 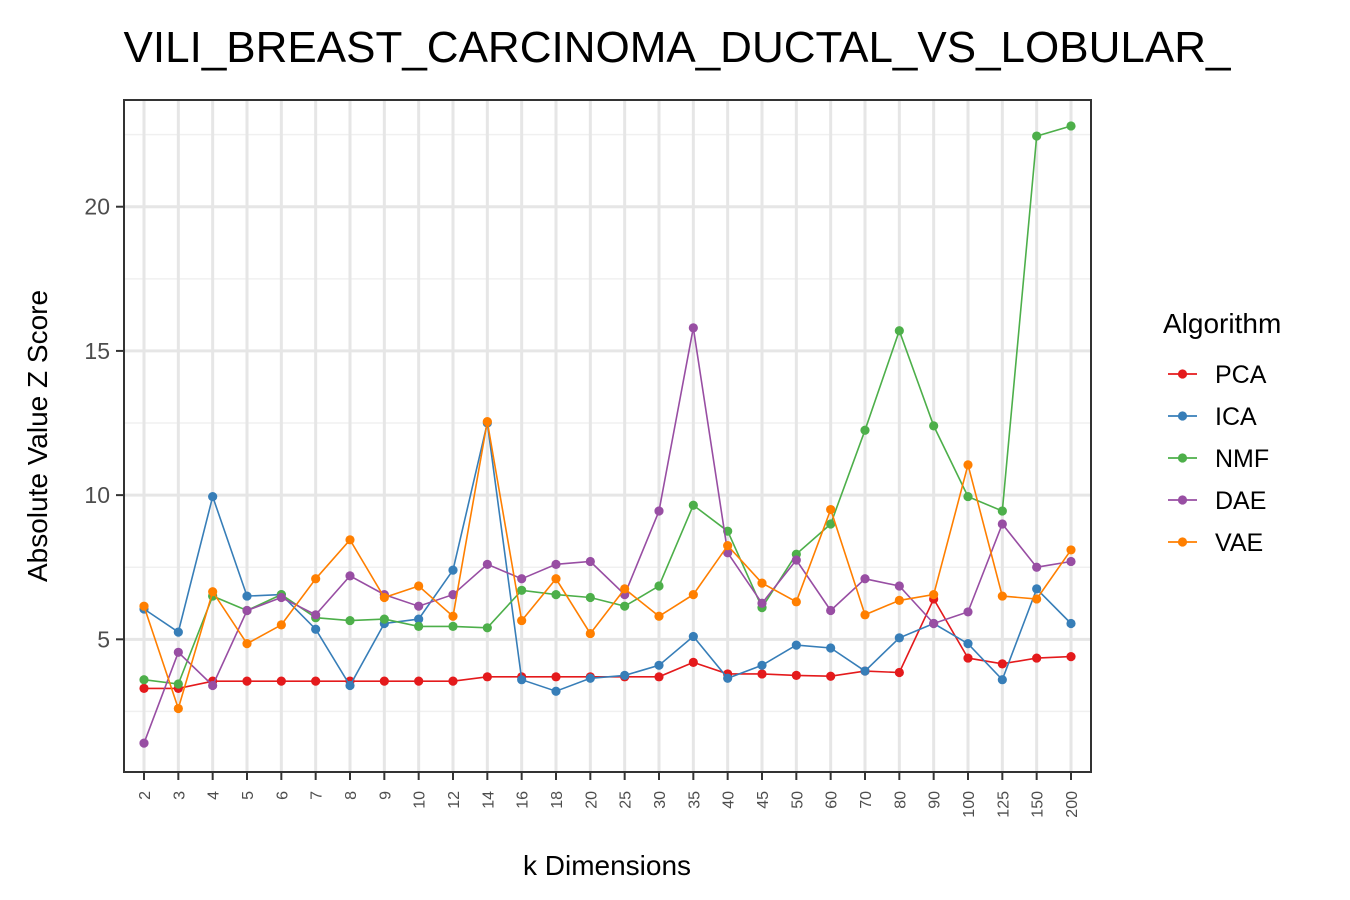 What do you see at coordinates (37, 436) in the screenshot?
I see `y-axis-label: Absolute Value Z Score` at bounding box center [37, 436].